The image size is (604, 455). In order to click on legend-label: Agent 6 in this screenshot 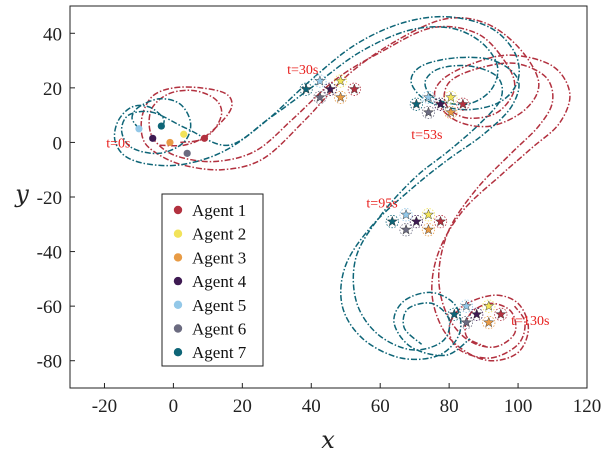, I will do `click(219, 329)`.